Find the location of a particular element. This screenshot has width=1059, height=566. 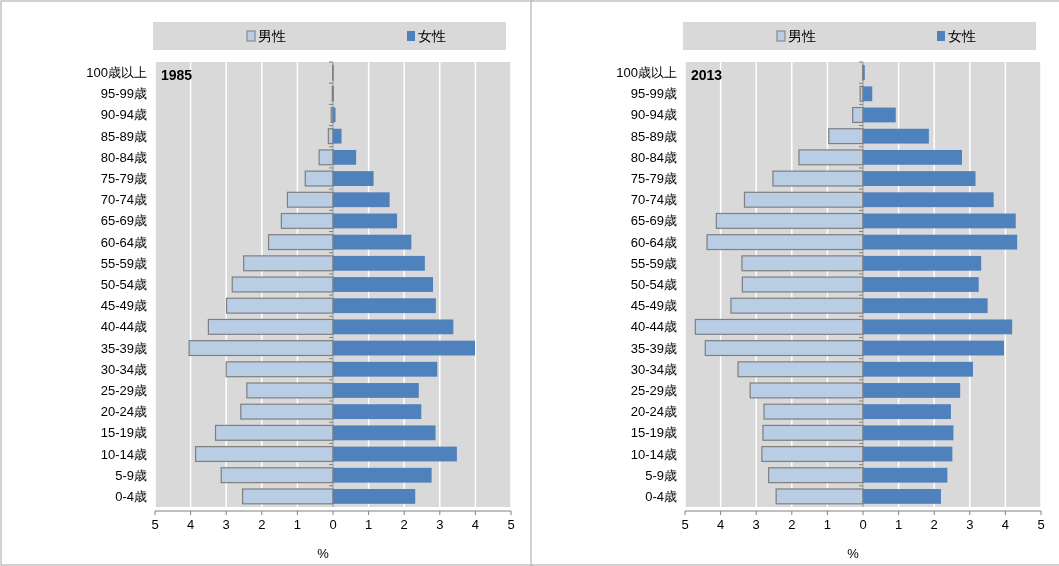

chart-title: 1985 is located at coordinates (177, 75).